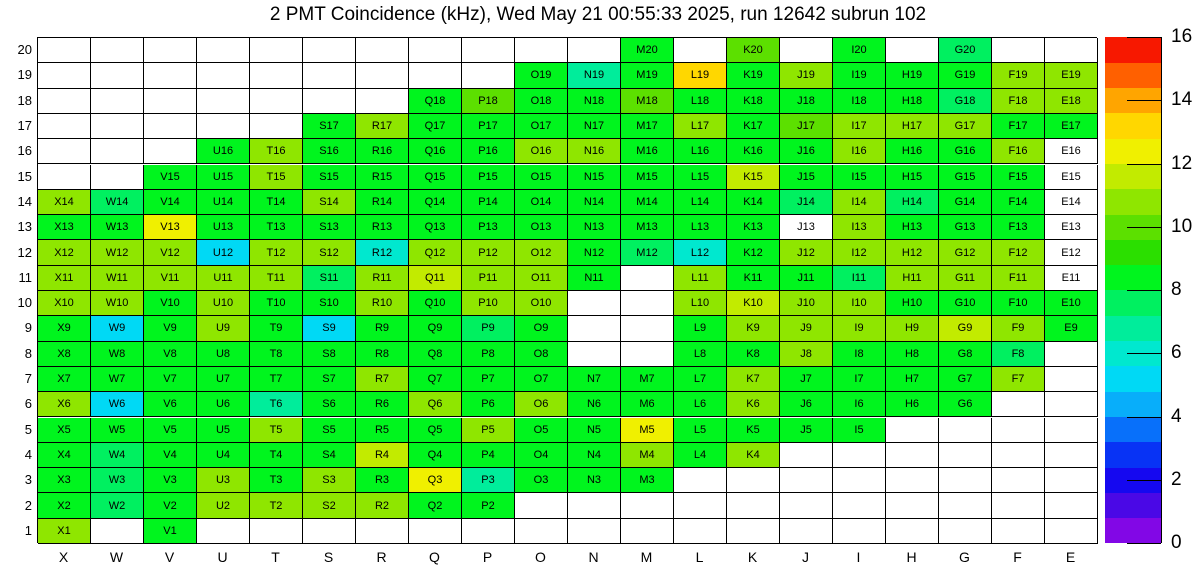 The width and height of the screenshot is (1196, 572). Describe the element at coordinates (594, 51) in the screenshot. I see `heatmap-cell-N20` at that location.